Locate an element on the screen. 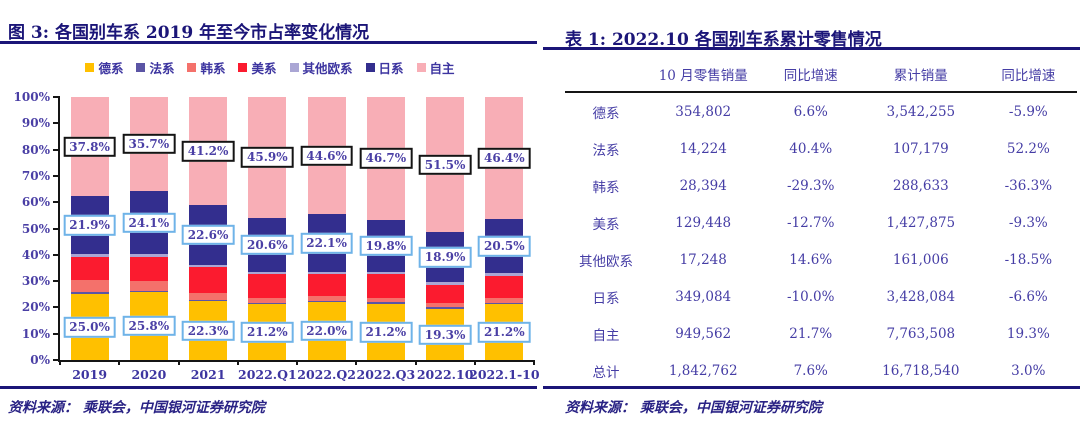 The width and height of the screenshot is (1080, 427). x-axis-category-label: 2019 is located at coordinates (90, 374).